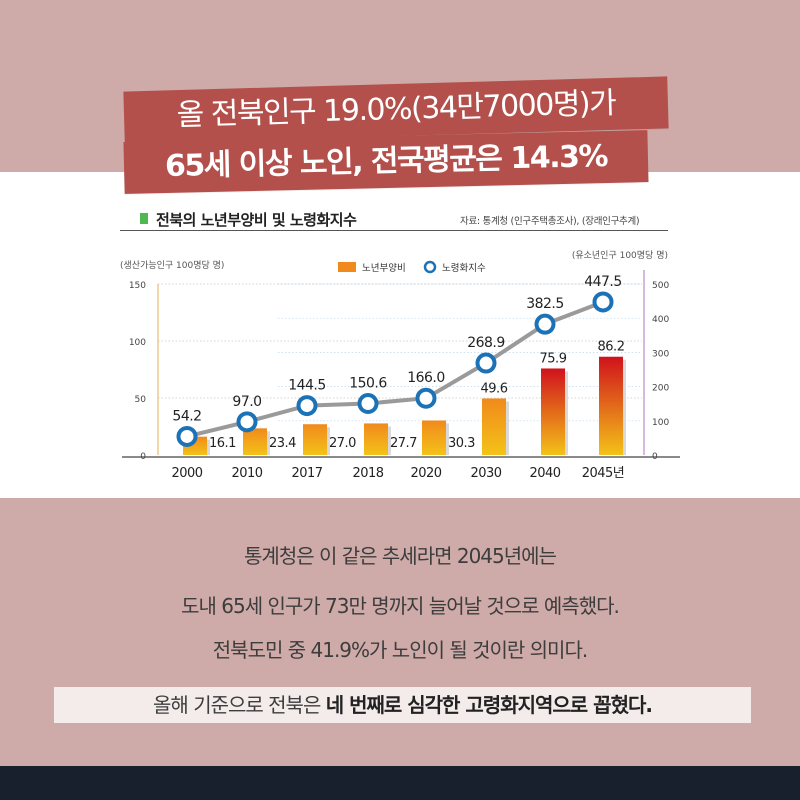 This screenshot has width=800, height=800. What do you see at coordinates (660, 354) in the screenshot?
I see `right-tick-label: 300` at bounding box center [660, 354].